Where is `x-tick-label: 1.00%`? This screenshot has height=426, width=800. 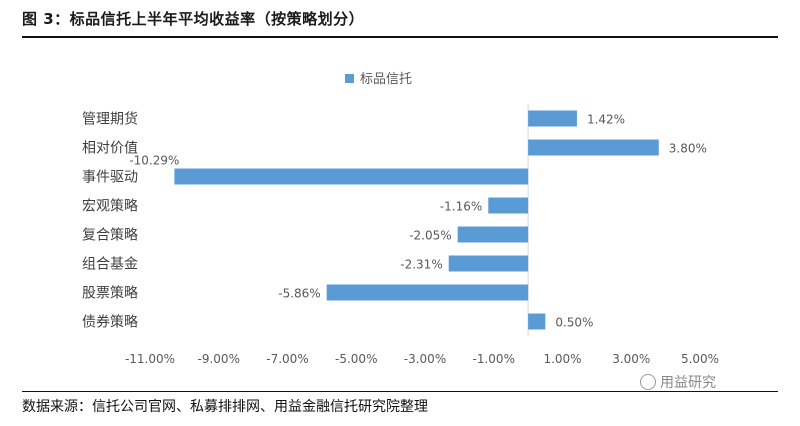 x-tick-label: 1.00% is located at coordinates (562, 359).